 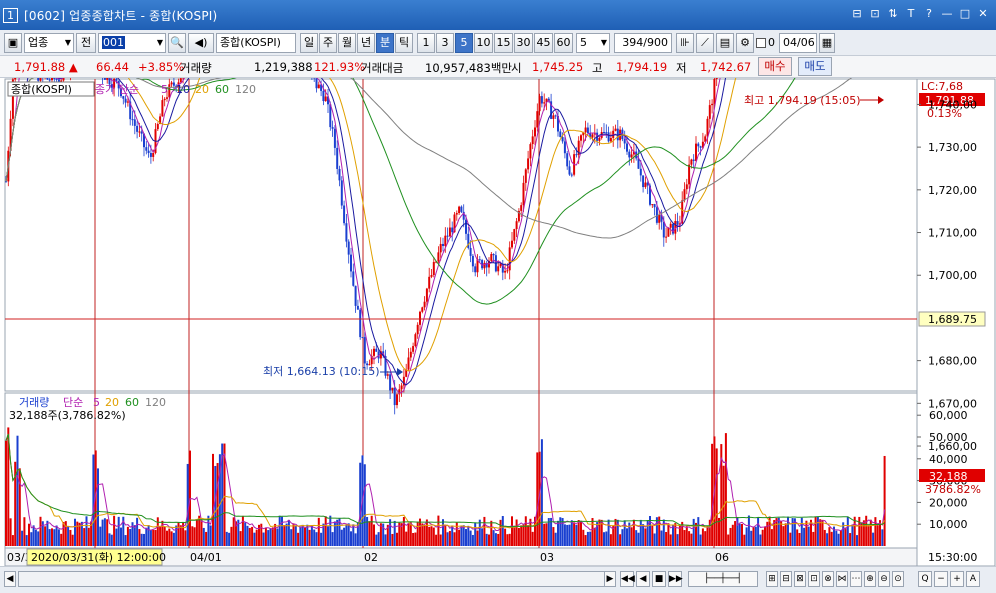 What do you see at coordinates (643, 43) in the screenshot?
I see `count-field: 394/900` at bounding box center [643, 43].